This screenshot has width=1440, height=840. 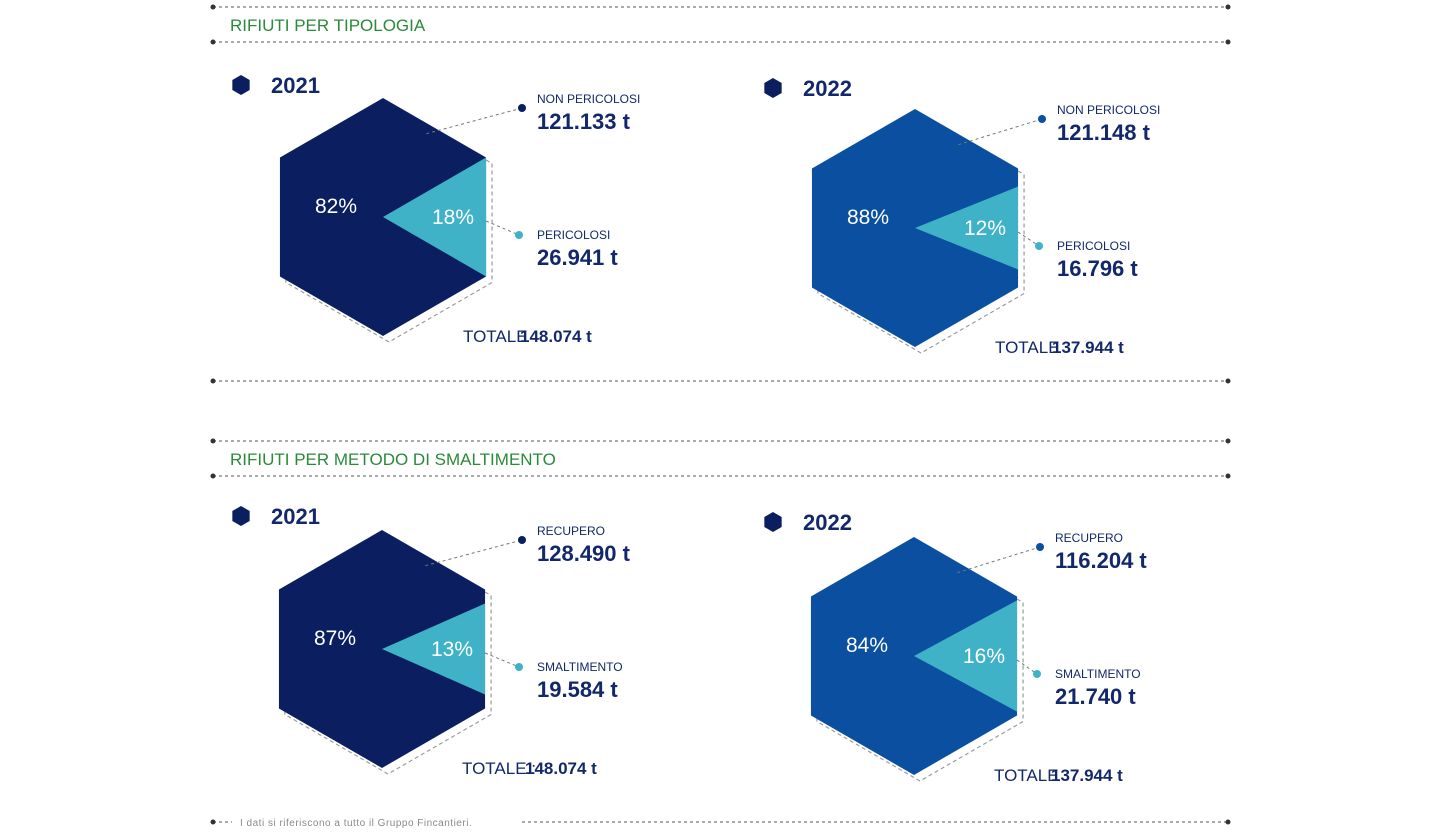 What do you see at coordinates (584, 553) in the screenshot?
I see `amount-label: 128.490 t` at bounding box center [584, 553].